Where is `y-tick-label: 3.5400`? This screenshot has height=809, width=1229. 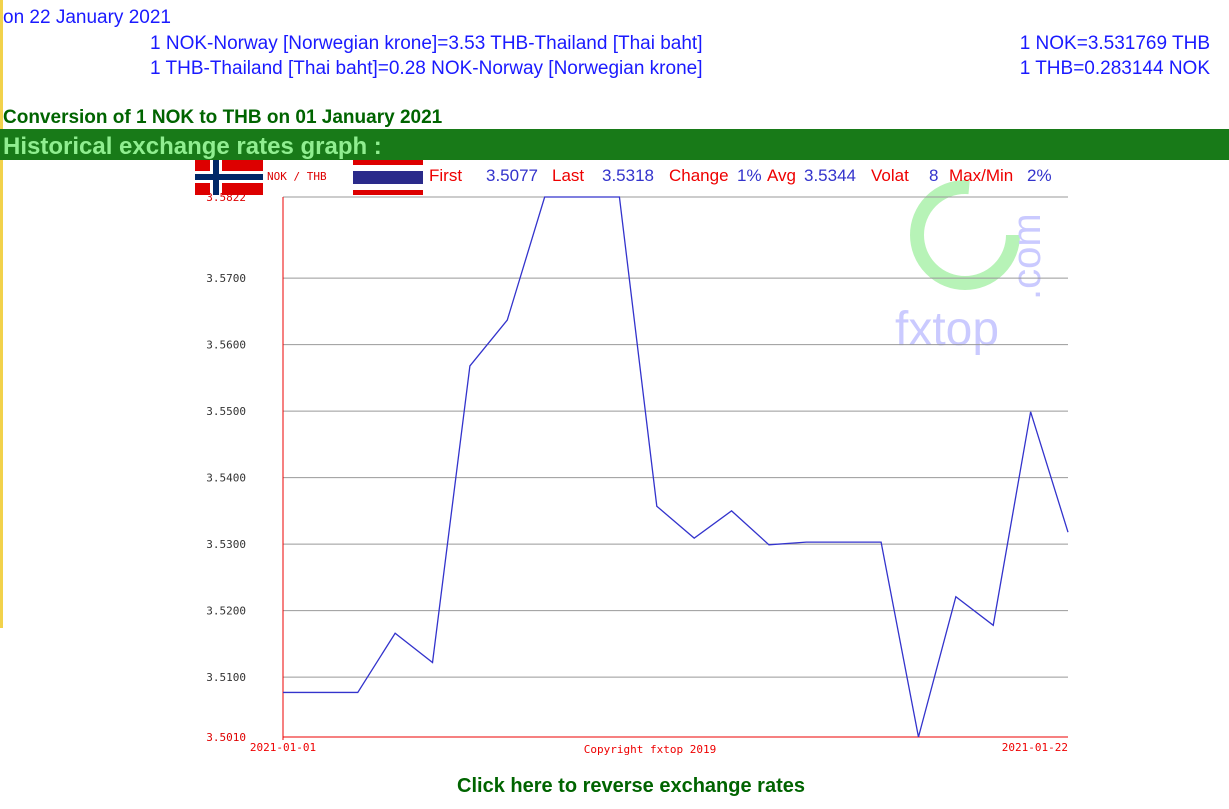 y-tick-label: 3.5400 is located at coordinates (226, 478).